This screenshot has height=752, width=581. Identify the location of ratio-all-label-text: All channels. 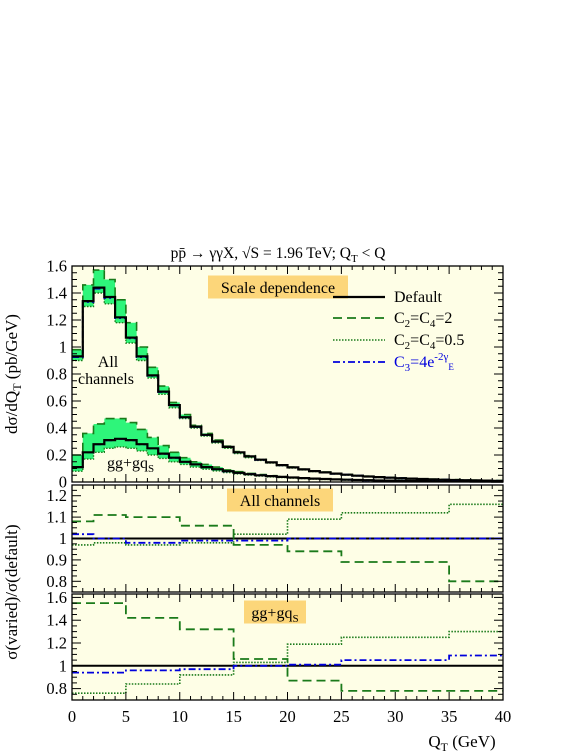
(280, 501).